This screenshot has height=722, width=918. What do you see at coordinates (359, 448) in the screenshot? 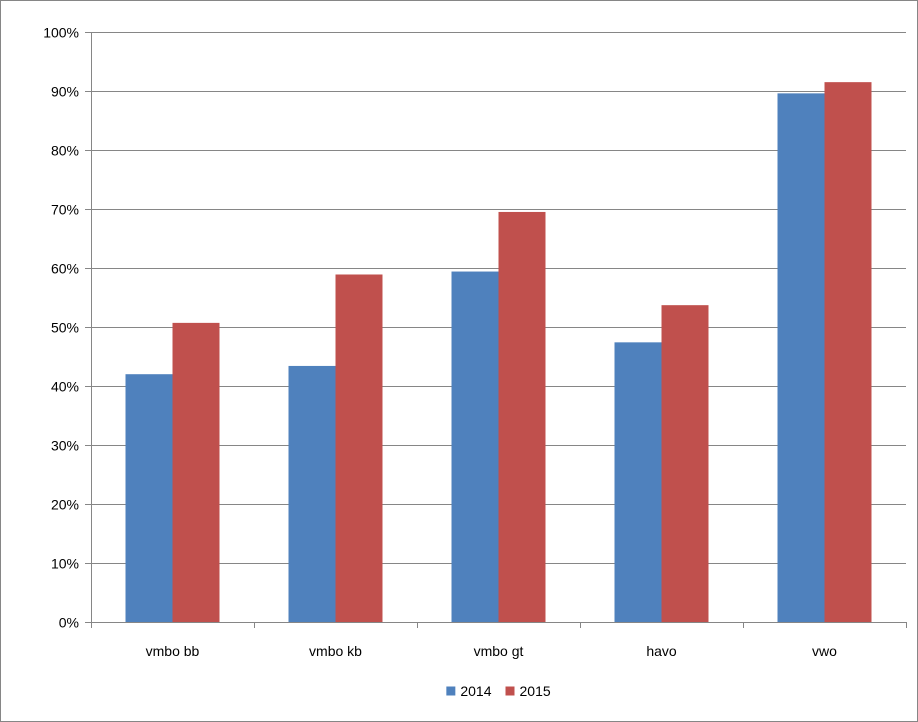
I see `bar-vmbo-kb-2015` at bounding box center [359, 448].